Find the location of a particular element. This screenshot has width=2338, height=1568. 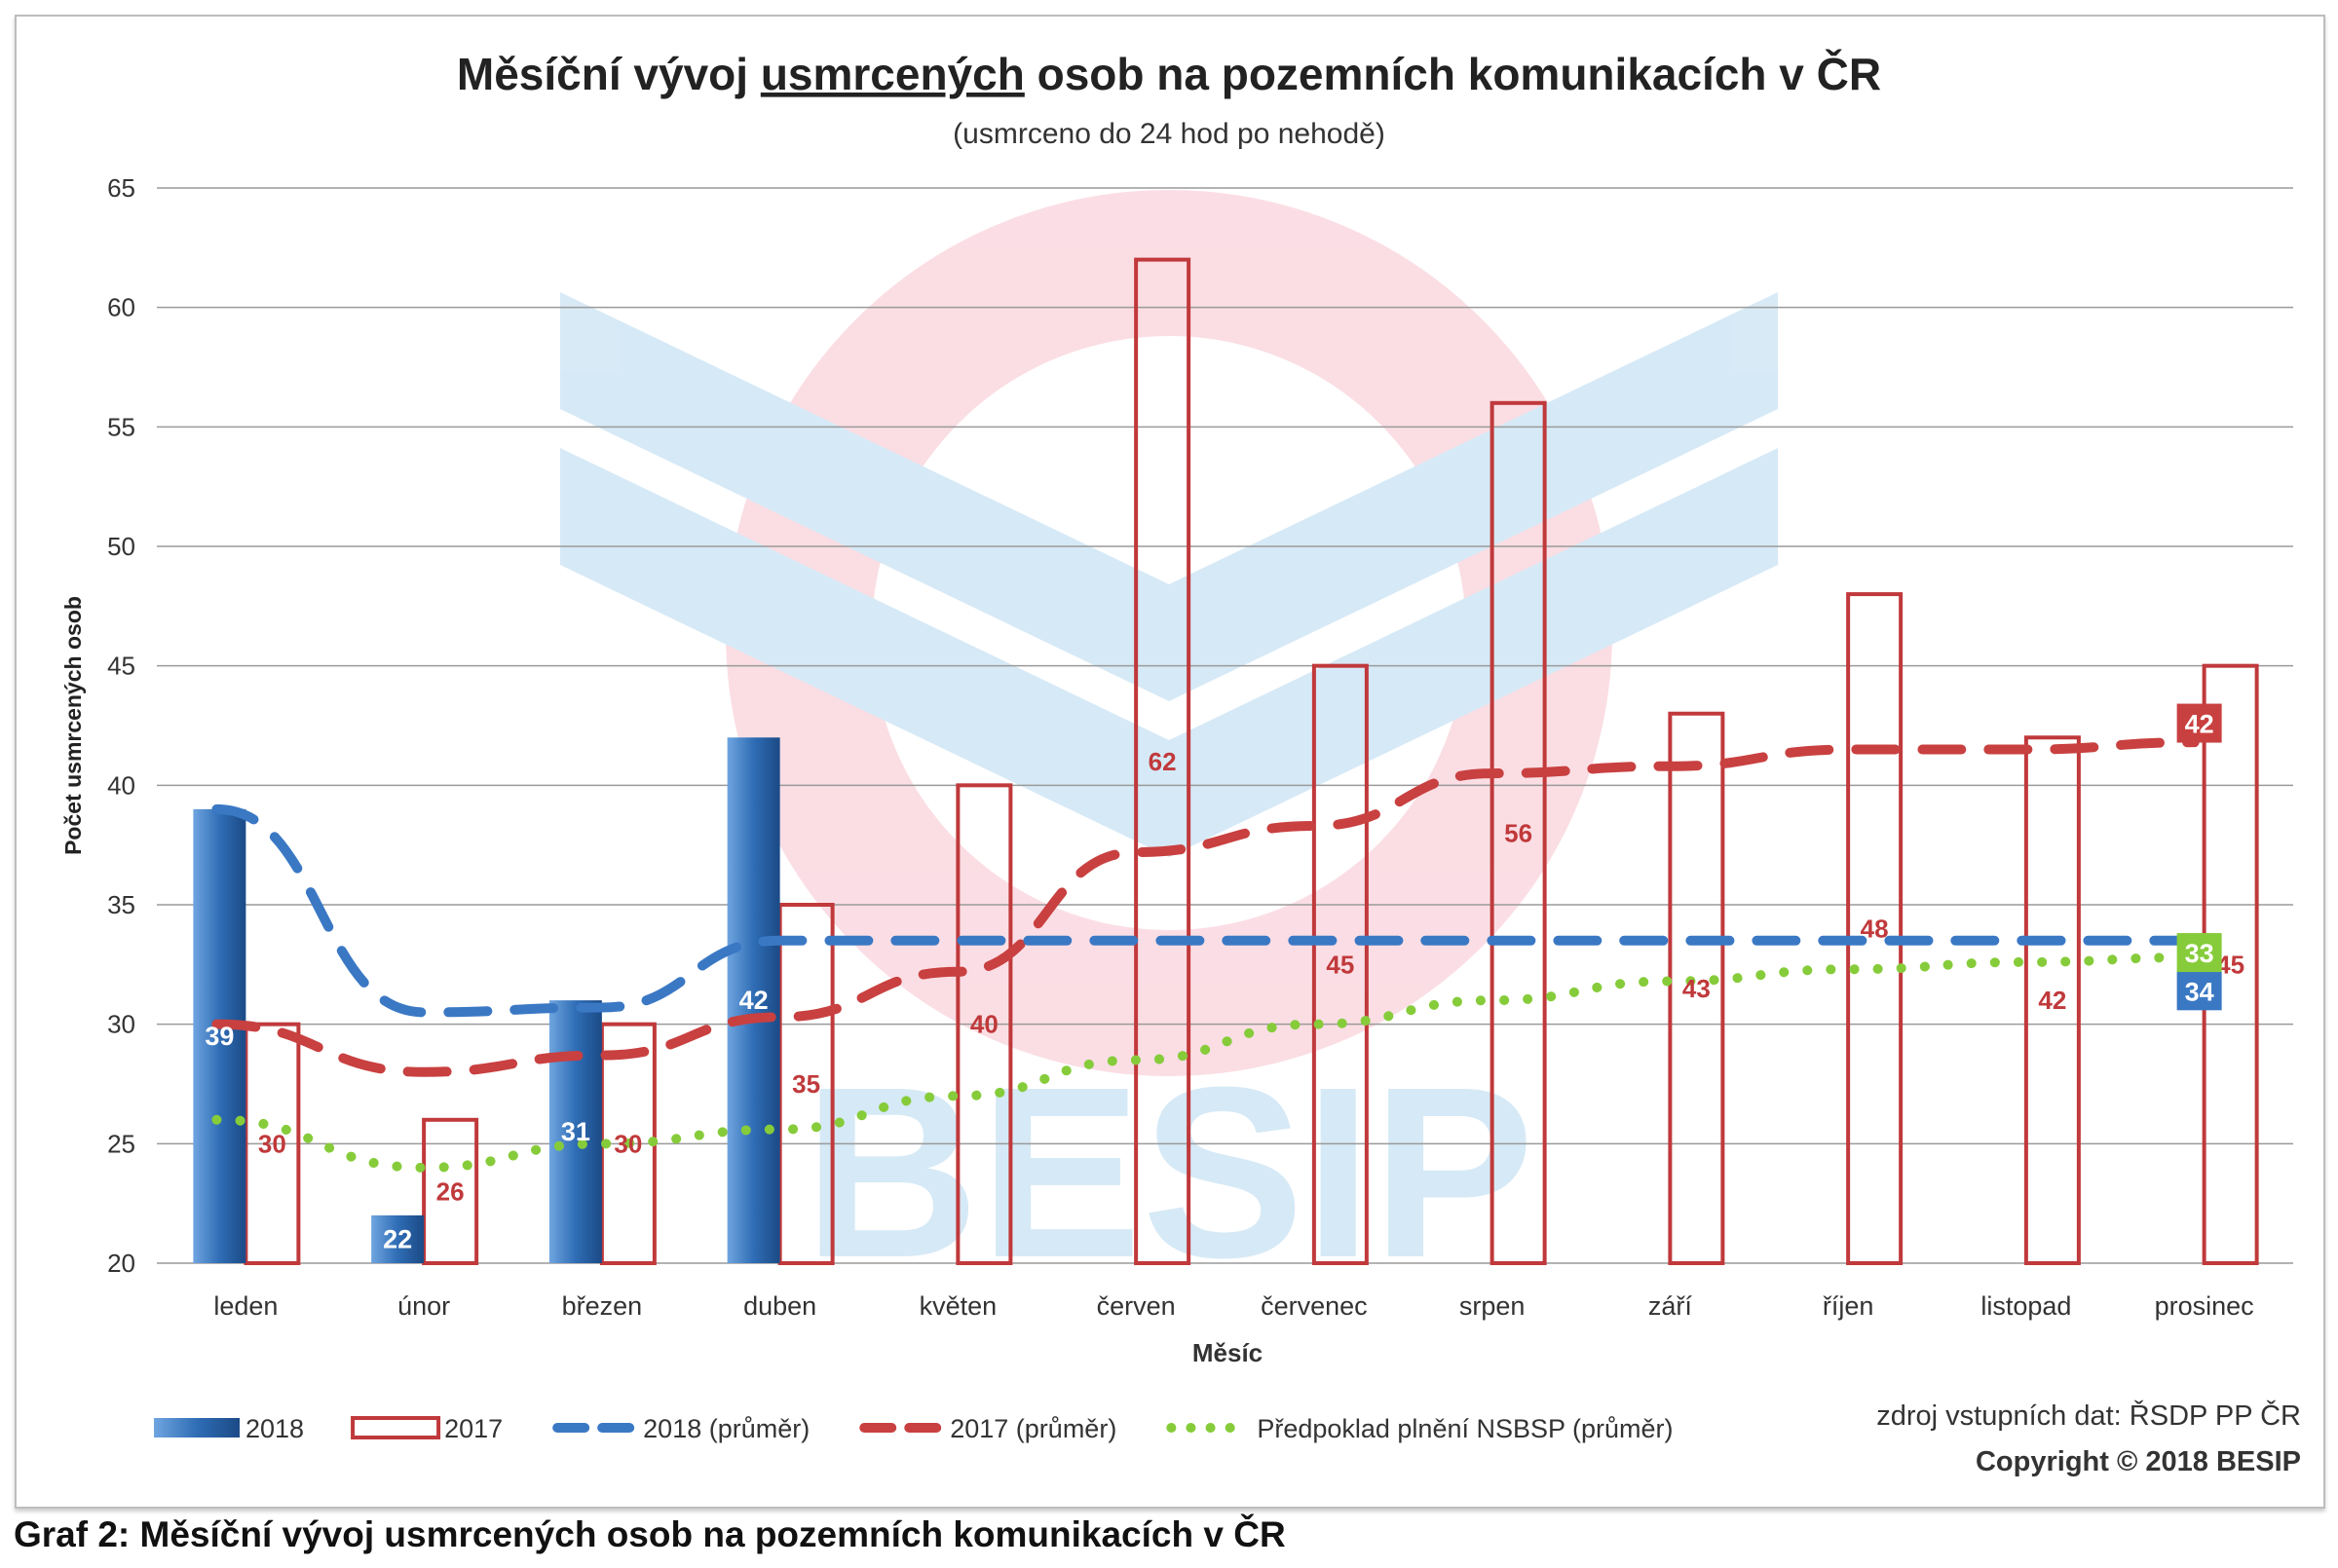

line-2018-pr-m-r- is located at coordinates (1205, 910).